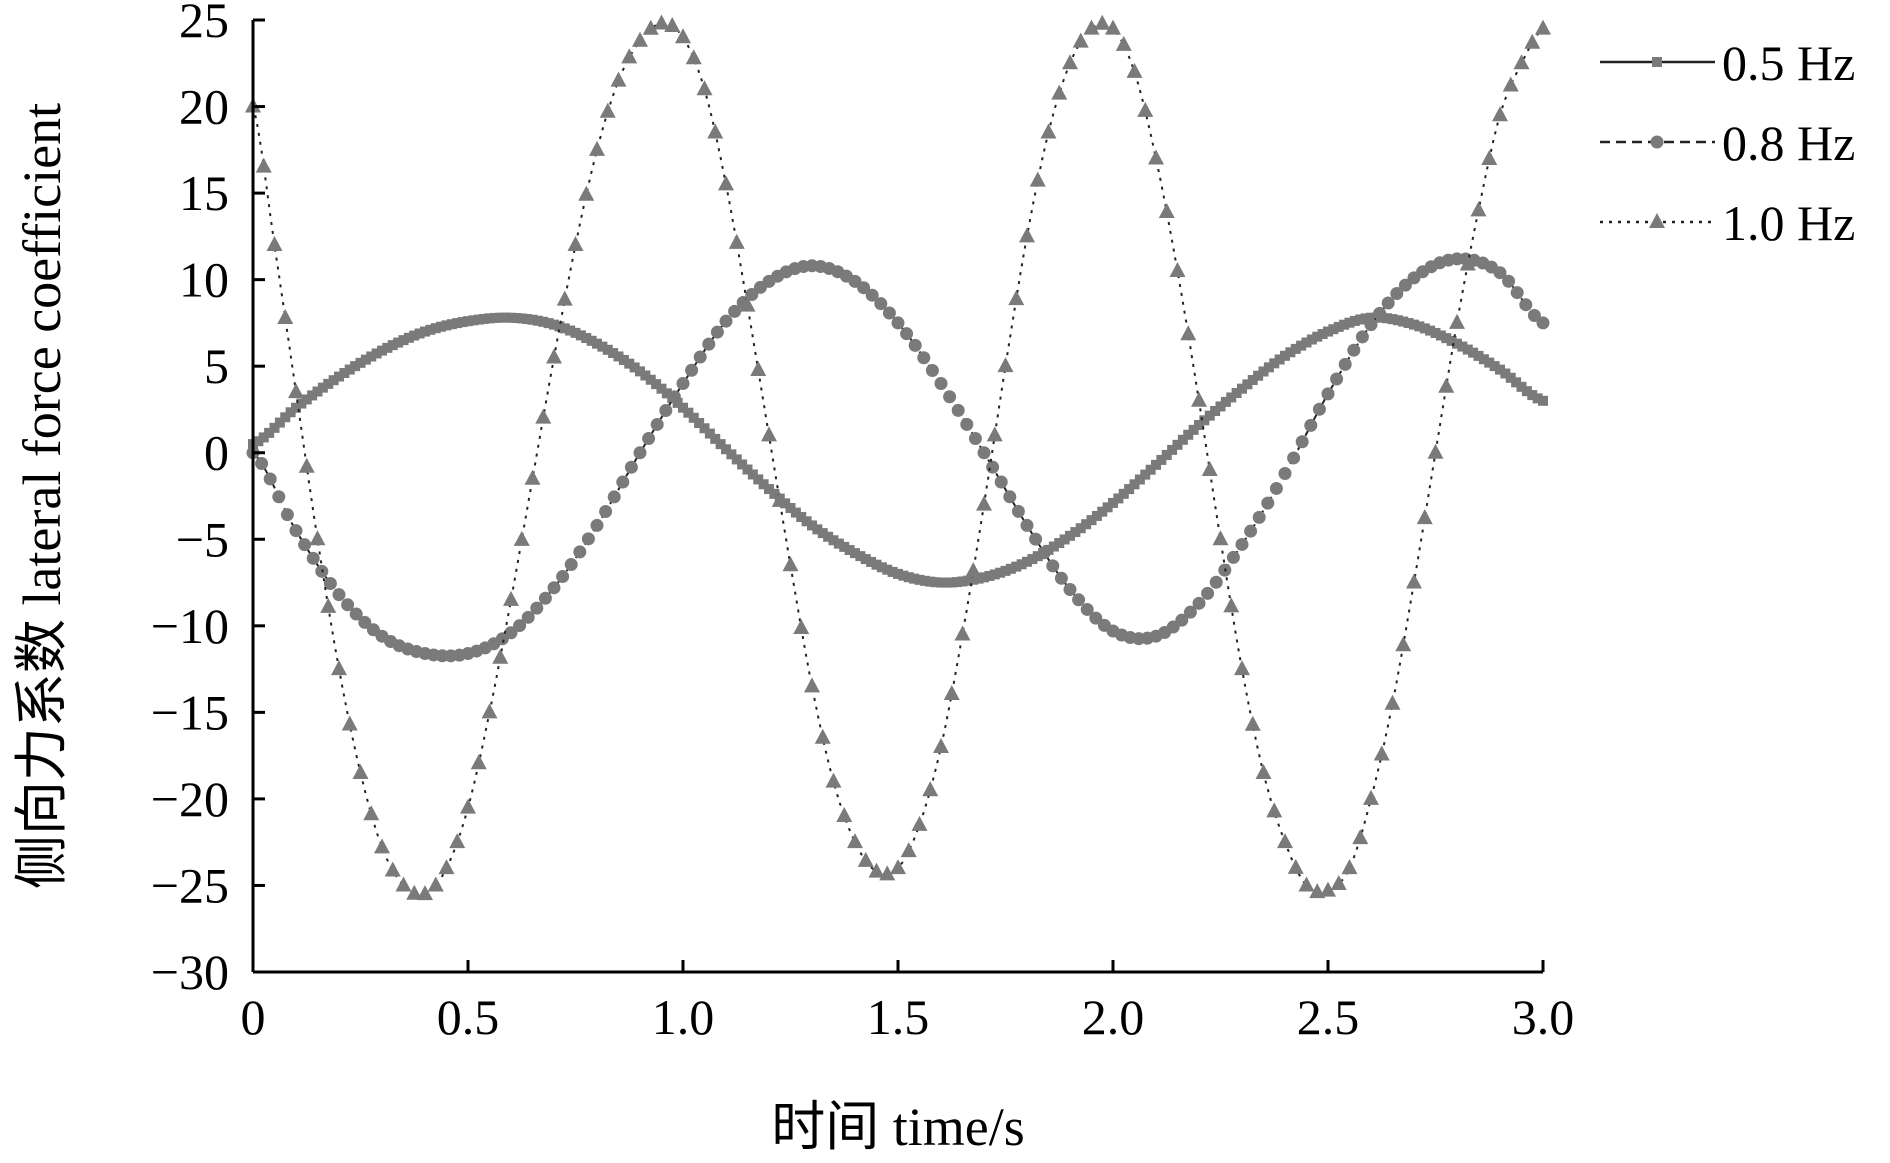  I want to click on x-tick-label: 1.0, so click(683, 1017).